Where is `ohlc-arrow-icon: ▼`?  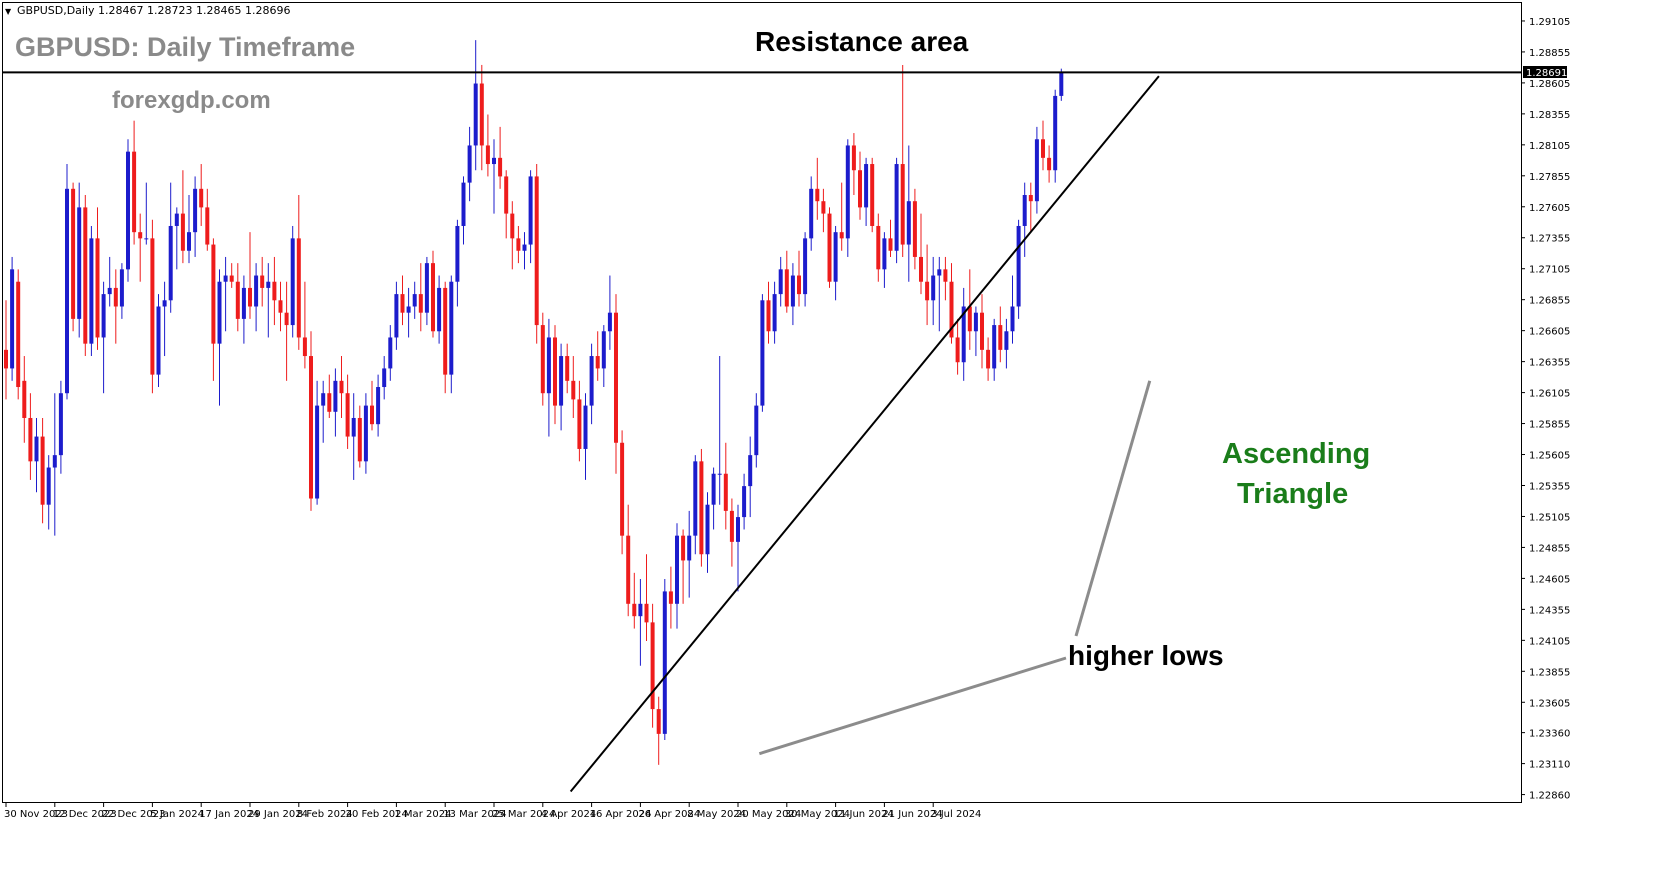
ohlc-arrow-icon: ▼ is located at coordinates (8, 11).